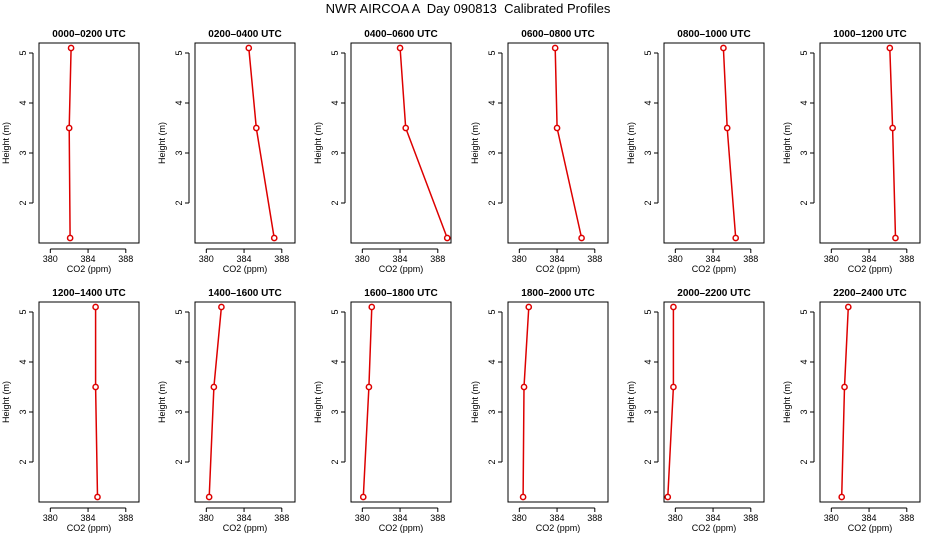 The image size is (936, 540). Describe the element at coordinates (557, 293) in the screenshot. I see `panel-title: 1800–2000 UTC` at that location.